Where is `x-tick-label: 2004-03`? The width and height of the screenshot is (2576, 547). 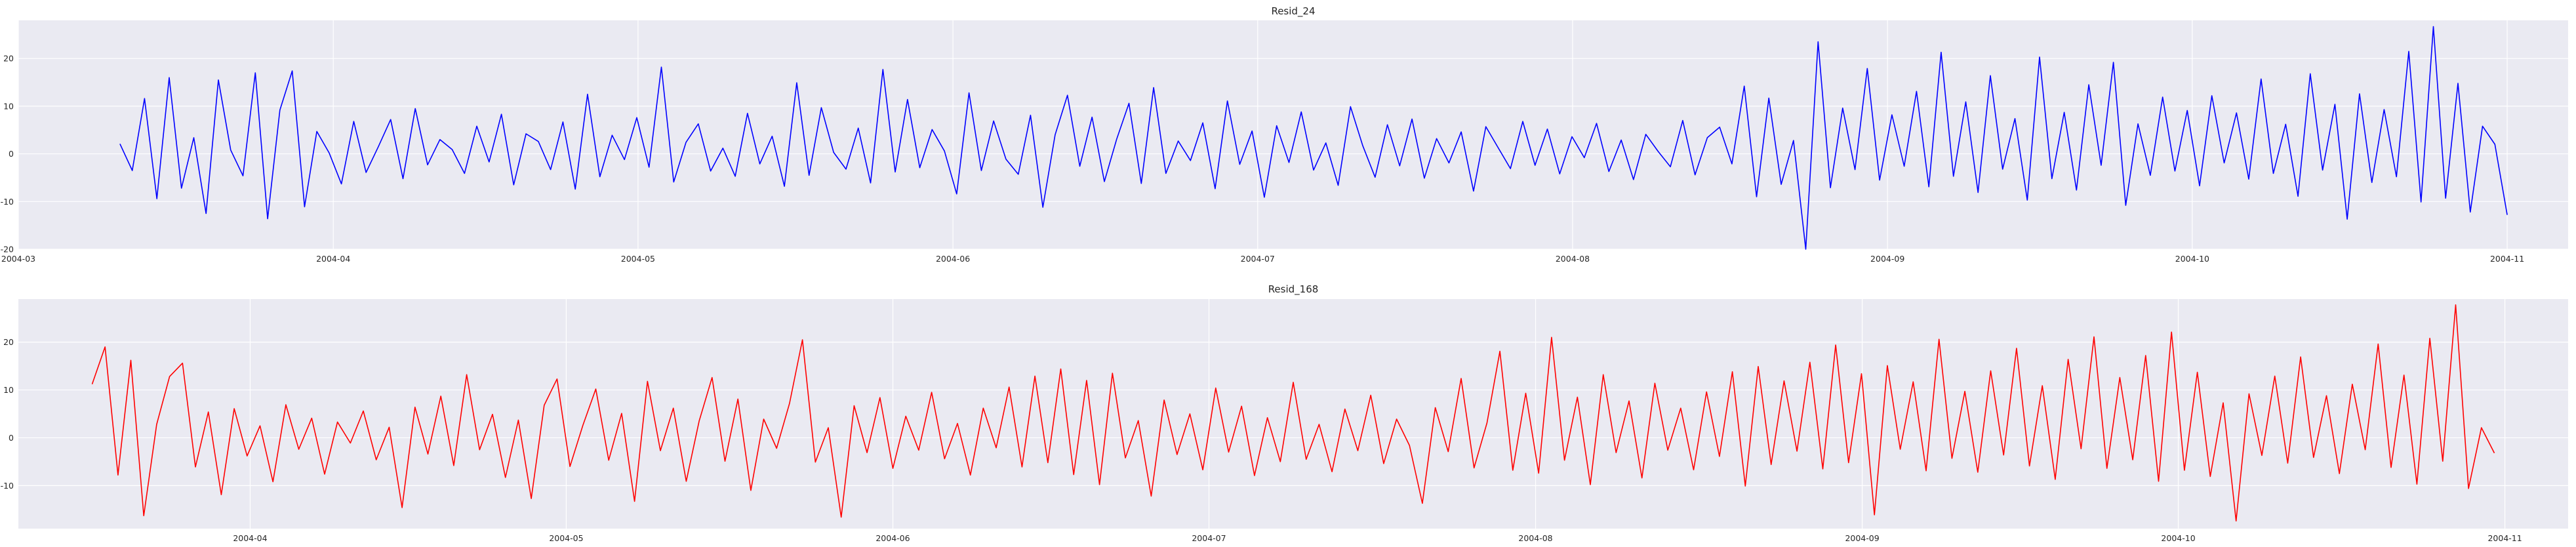 x-tick-label: 2004-03 is located at coordinates (18, 259).